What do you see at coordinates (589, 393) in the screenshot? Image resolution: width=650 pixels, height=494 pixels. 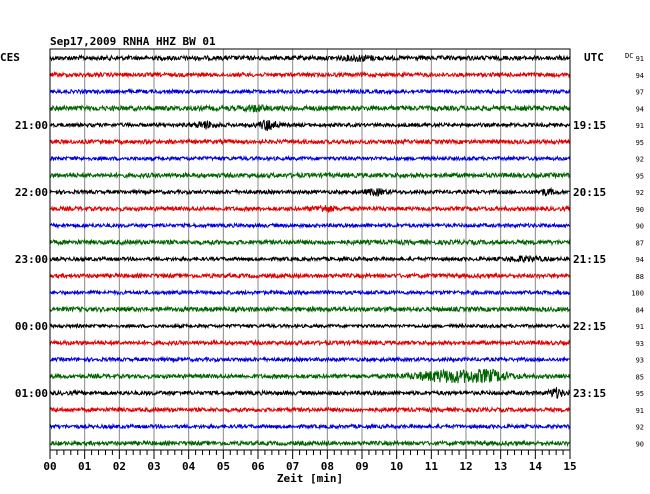 I see `right-hour-label: 23:15` at bounding box center [589, 393].